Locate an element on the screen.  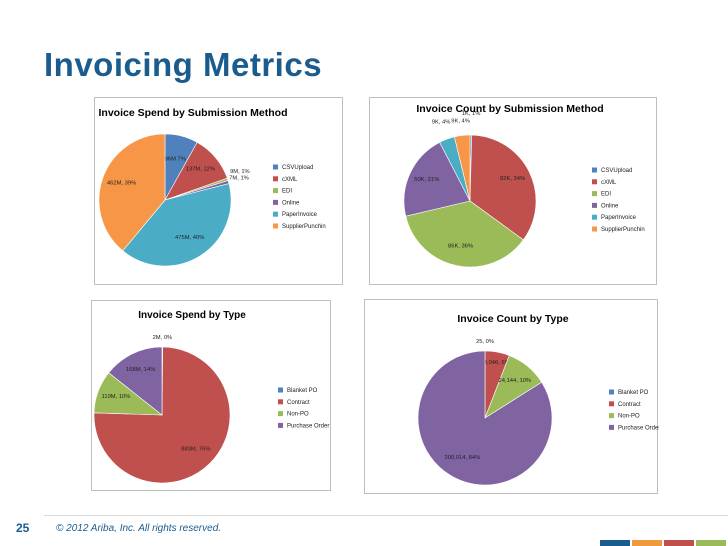
data-label: 96M 7% is located at coordinates (175, 159).